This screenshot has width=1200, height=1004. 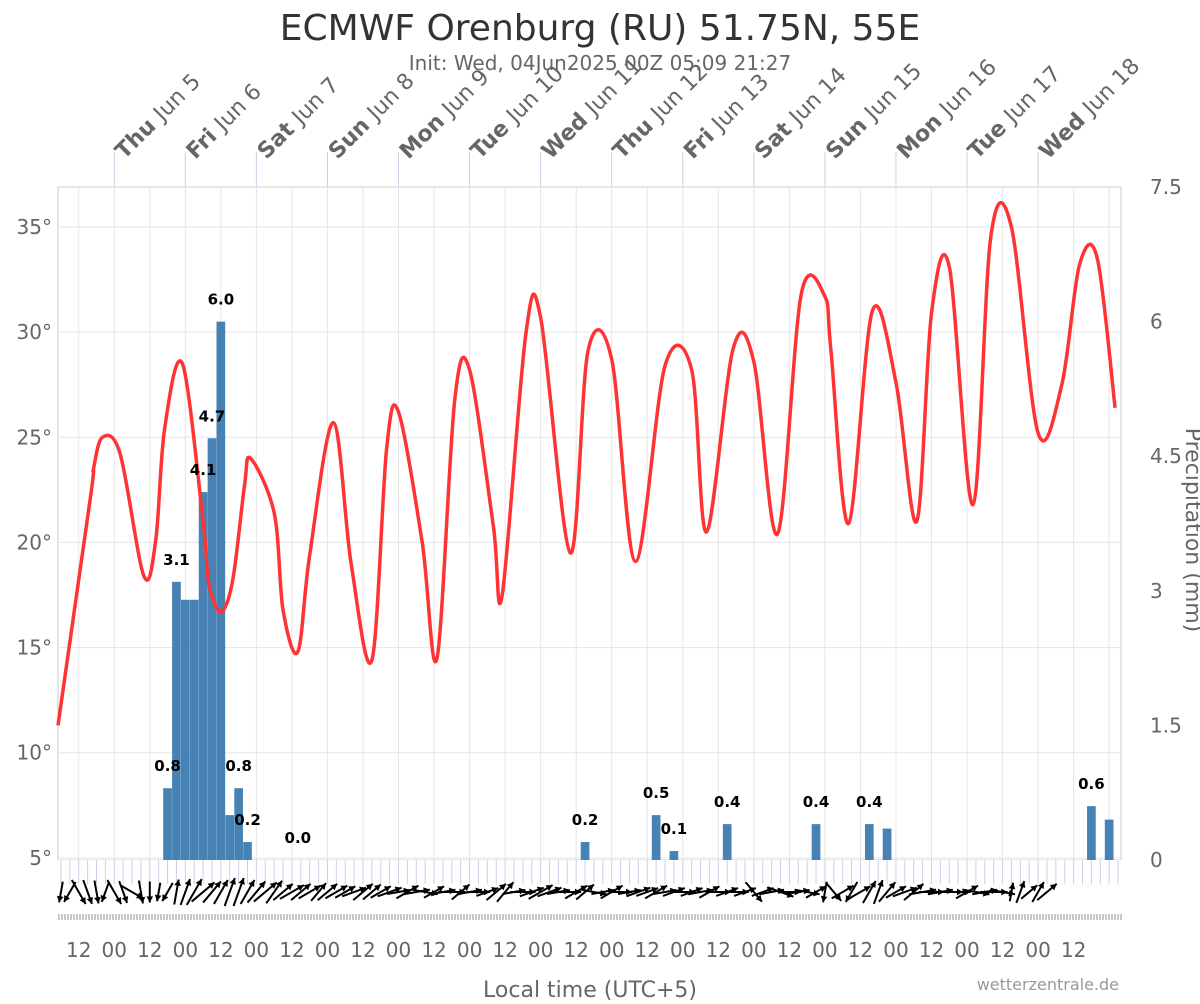 I want to click on y2-tick-label: 7.5, so click(x=1166, y=187).